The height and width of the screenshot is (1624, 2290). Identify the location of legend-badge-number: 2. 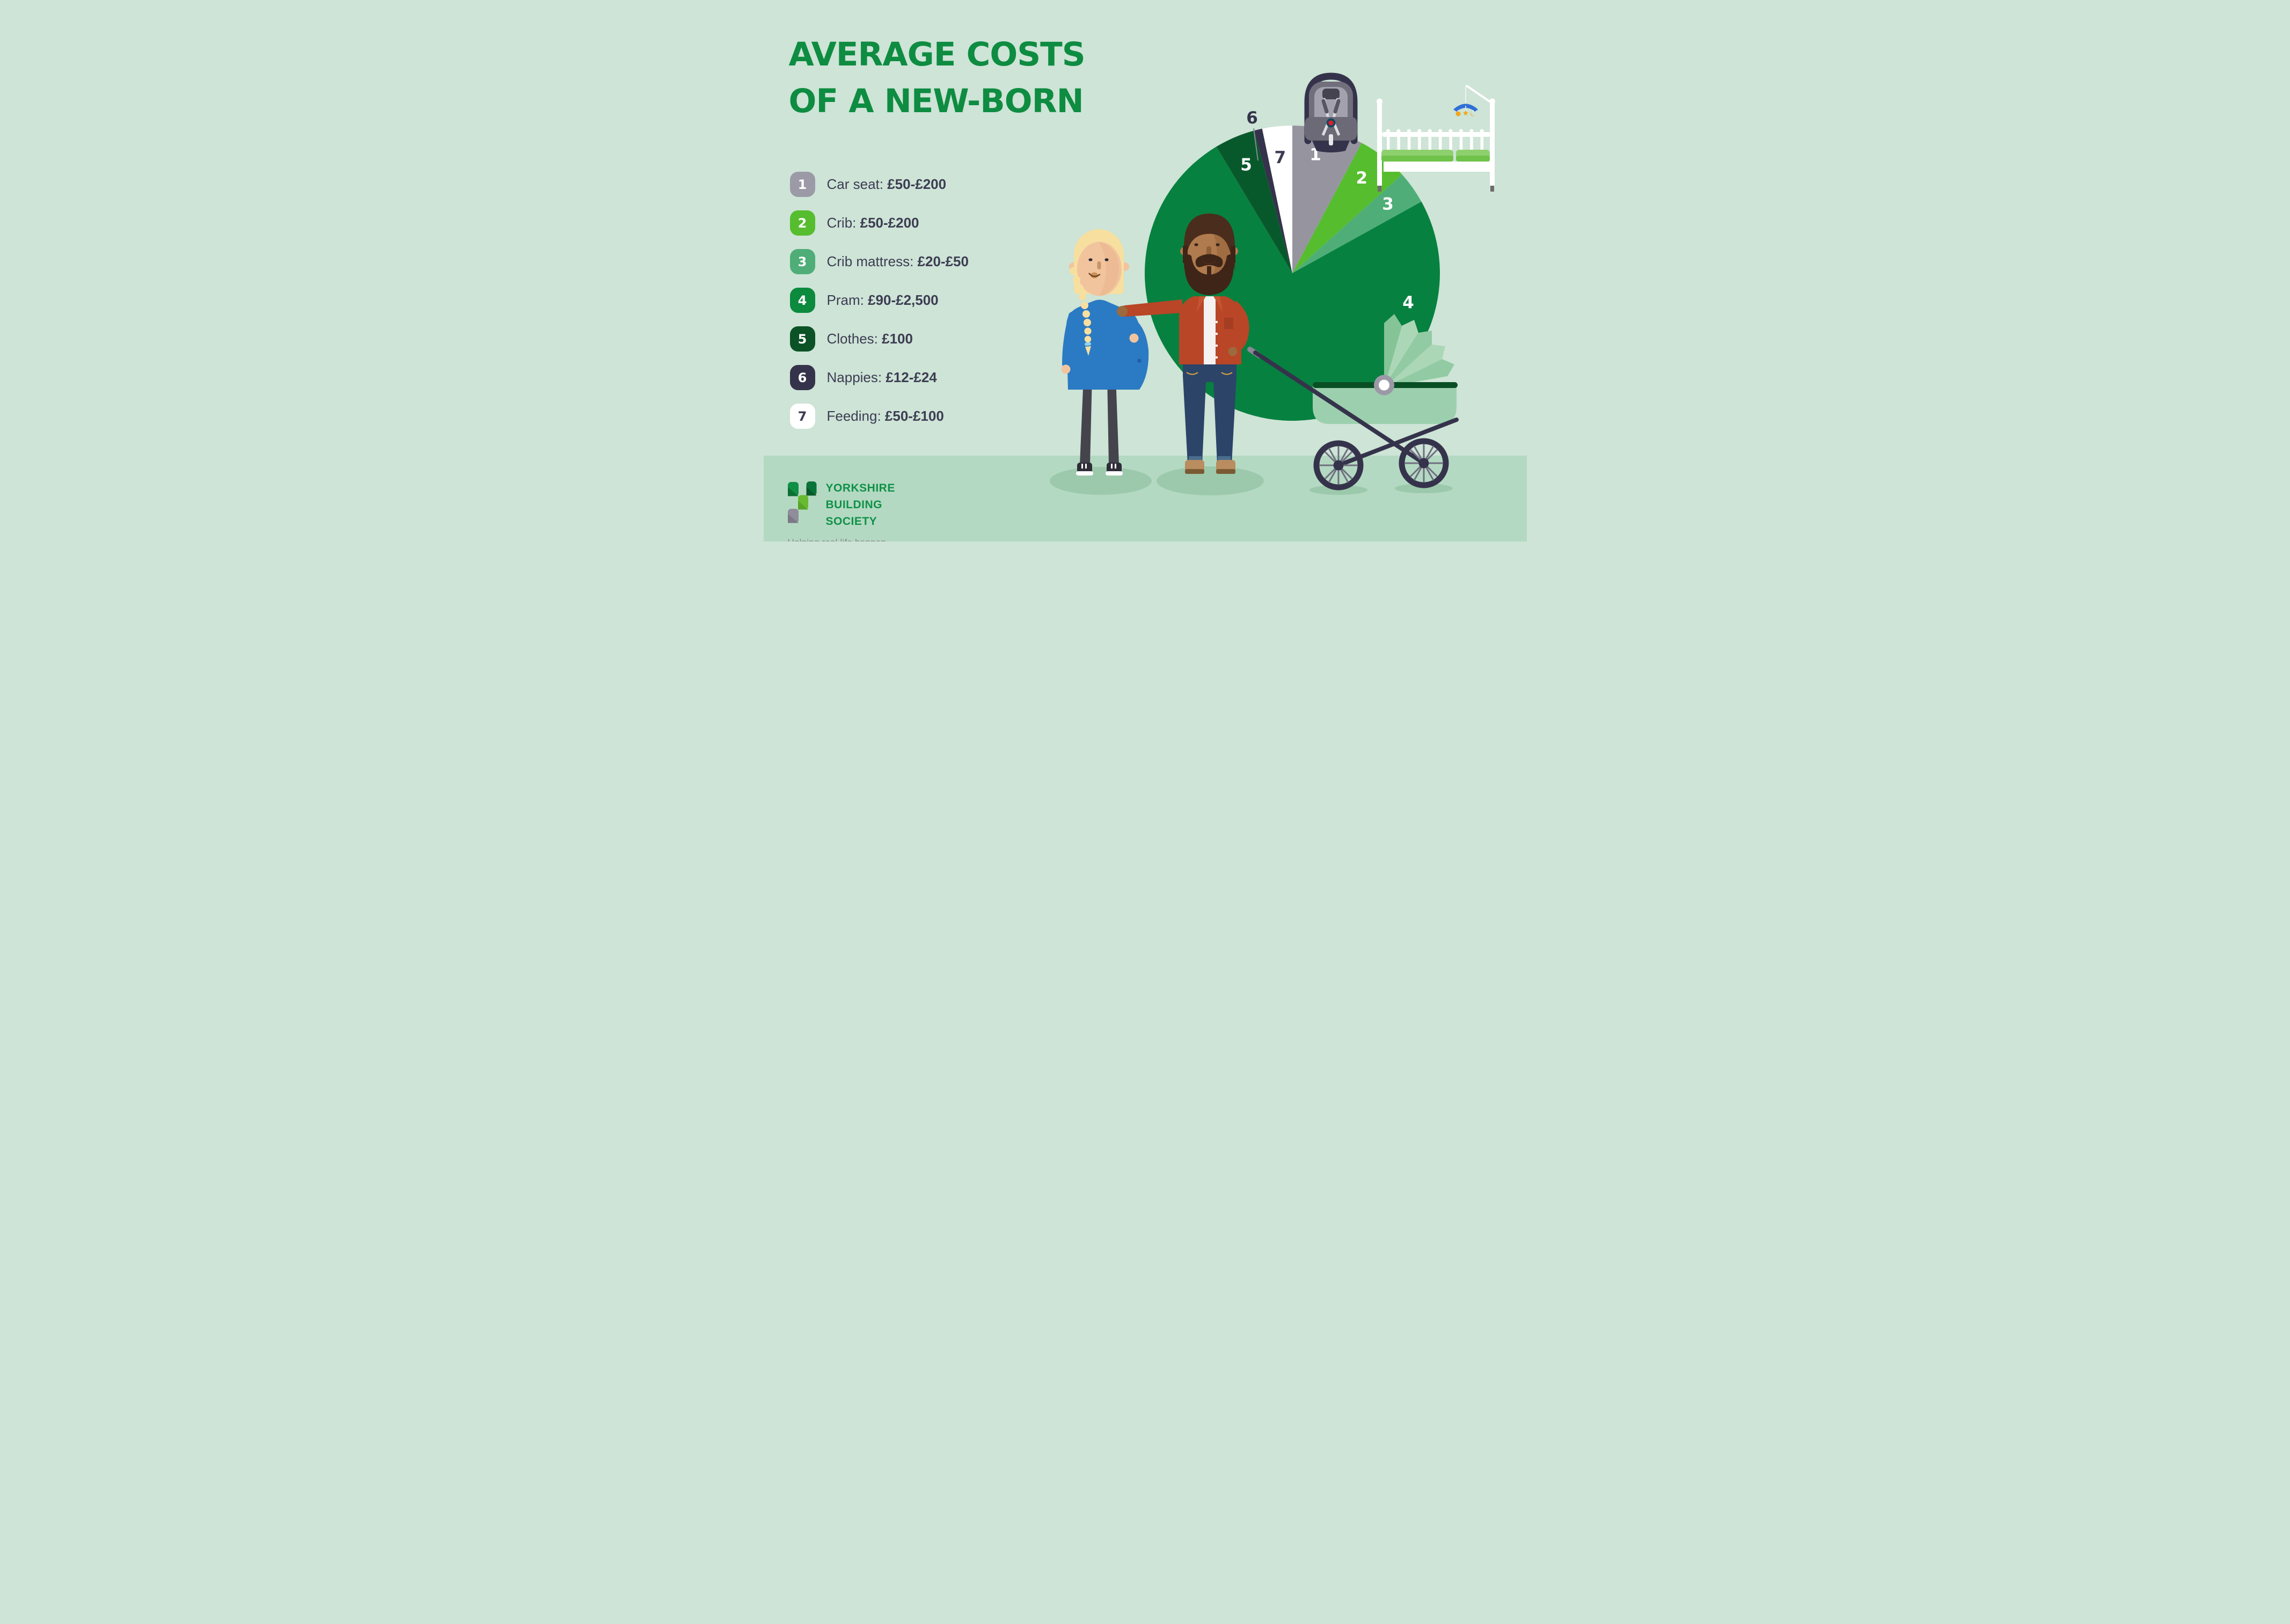
(802, 223).